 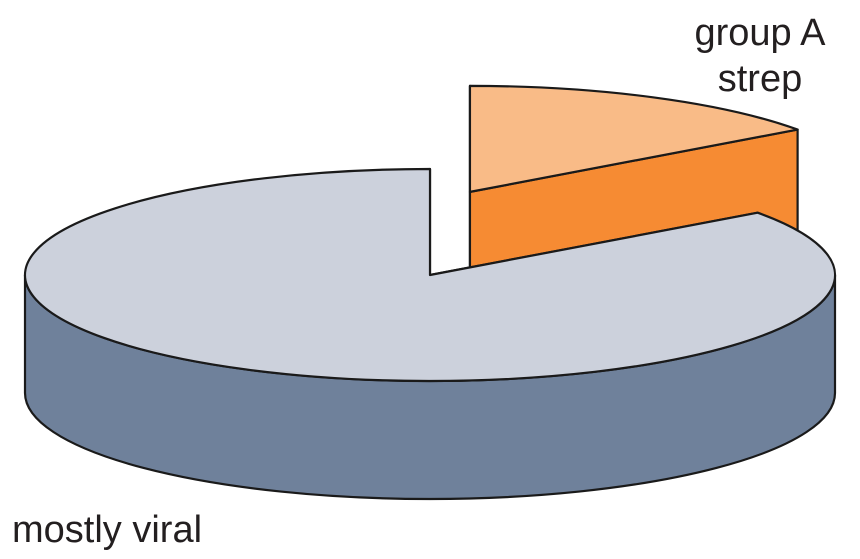 I want to click on pie-slice-group-a-strep, so click(x=633, y=138).